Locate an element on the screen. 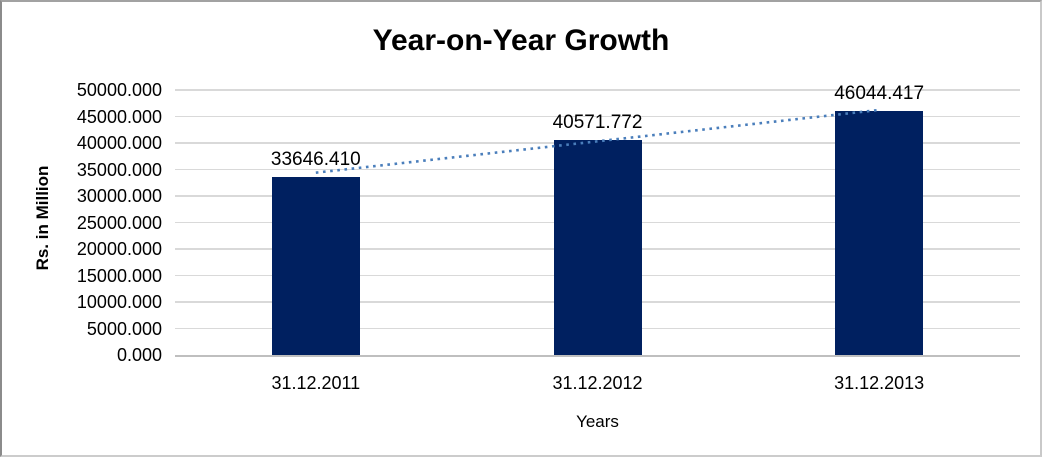  x-tick-label: 31.12.2013 is located at coordinates (879, 383).